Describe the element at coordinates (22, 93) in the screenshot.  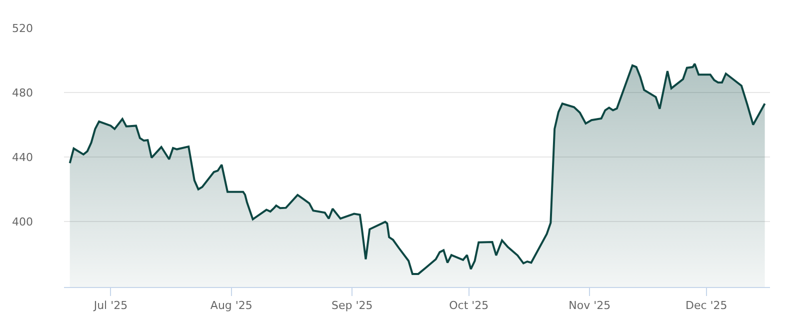
I see `y-tick-label: 480` at that location.